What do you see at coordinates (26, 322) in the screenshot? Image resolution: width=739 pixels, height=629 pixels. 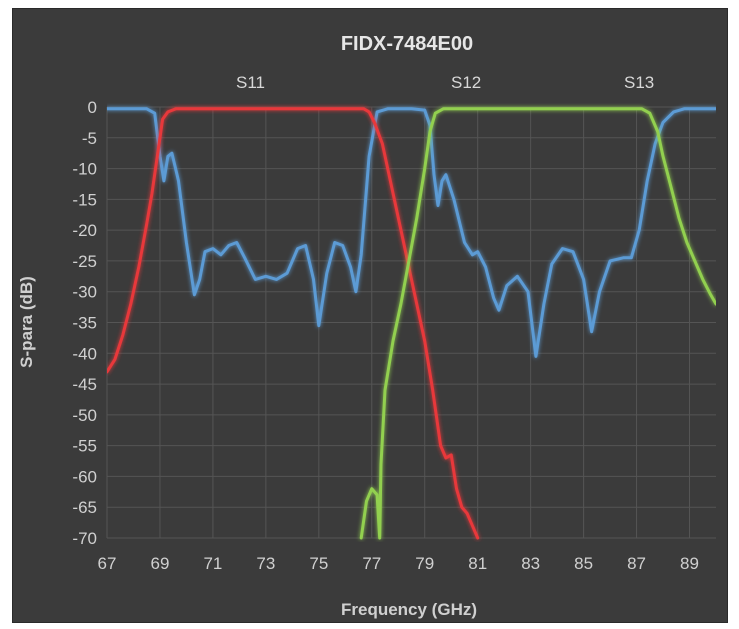 I see `y-axis-label: S-para (dB)` at bounding box center [26, 322].